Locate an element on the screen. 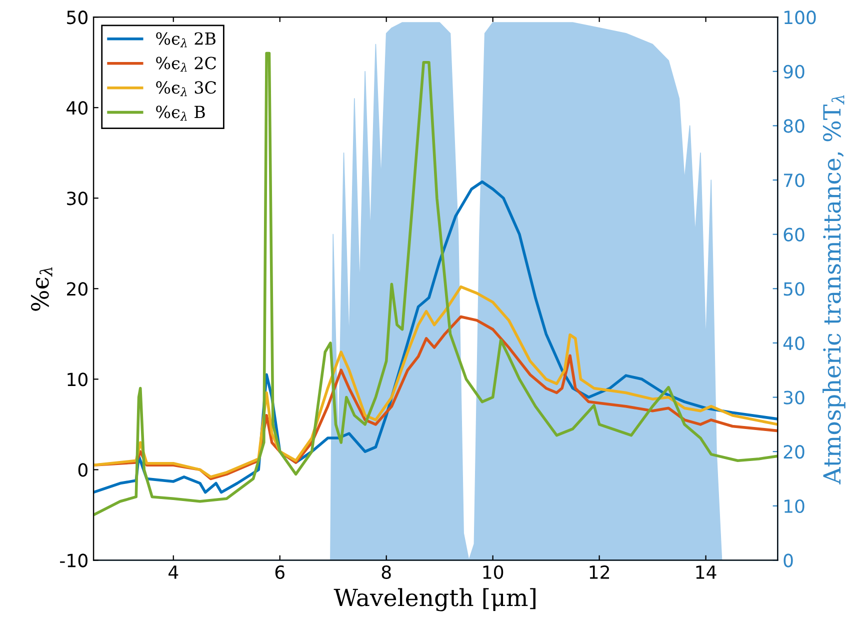 This screenshot has width=866, height=633. y2-tick-label: 10 is located at coordinates (794, 506).